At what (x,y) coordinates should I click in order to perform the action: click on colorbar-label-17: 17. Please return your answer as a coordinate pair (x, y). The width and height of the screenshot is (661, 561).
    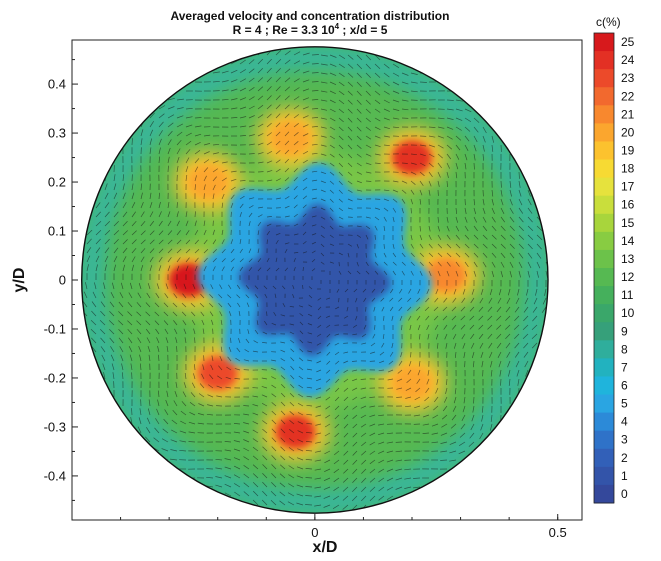
    Looking at the image, I should click on (628, 187).